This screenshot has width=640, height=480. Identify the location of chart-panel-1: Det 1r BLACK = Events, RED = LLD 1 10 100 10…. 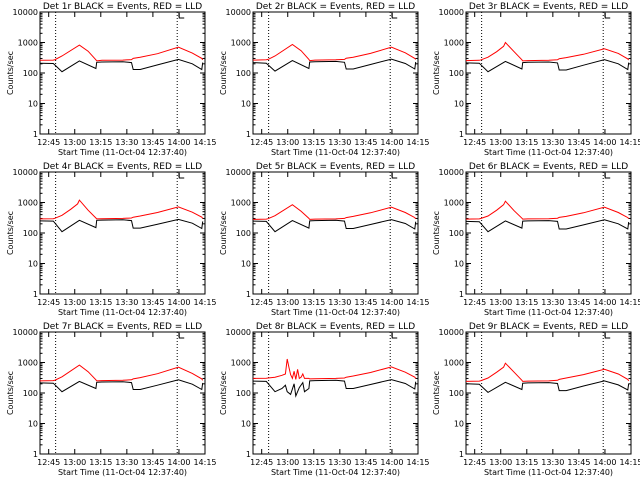
(111, 79).